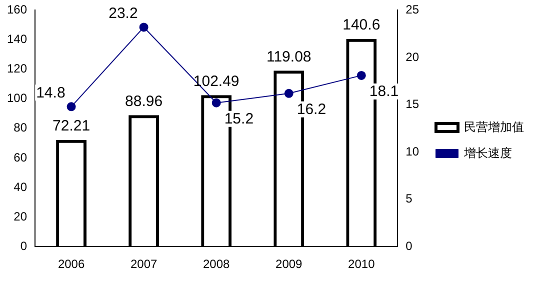 The image size is (542, 291). Describe the element at coordinates (71, 264) in the screenshot. I see `x-tick-label: 2006` at that location.